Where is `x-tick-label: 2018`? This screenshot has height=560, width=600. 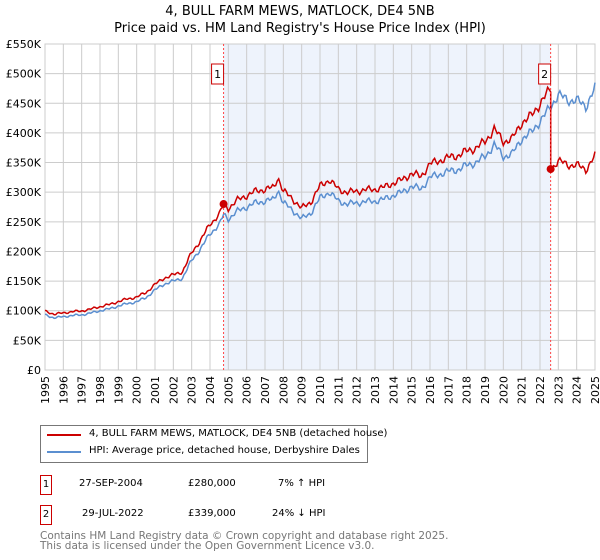
x-tick-label: 2018 is located at coordinates (467, 390).